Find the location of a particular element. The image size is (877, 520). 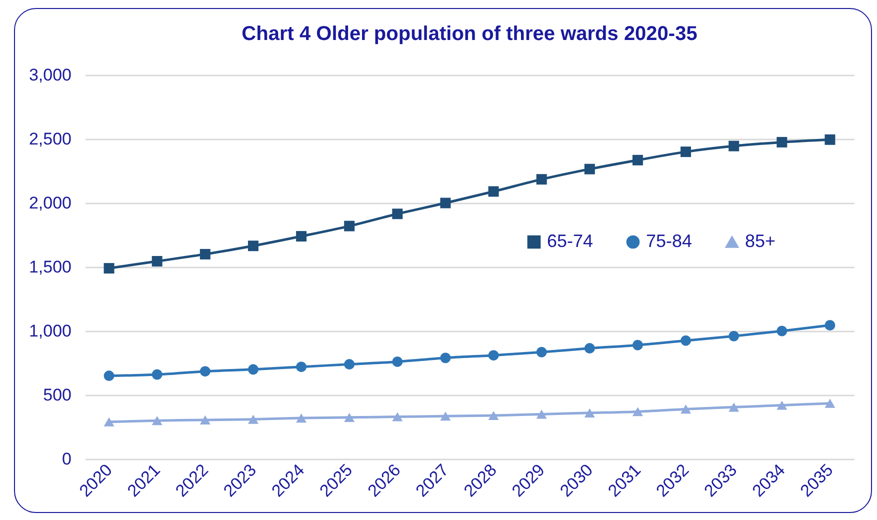

legend-label: 85+ is located at coordinates (760, 241).